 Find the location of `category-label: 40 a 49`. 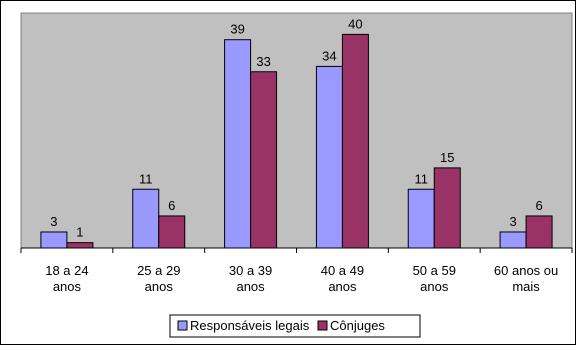

category-label: 40 a 49 is located at coordinates (342, 270).